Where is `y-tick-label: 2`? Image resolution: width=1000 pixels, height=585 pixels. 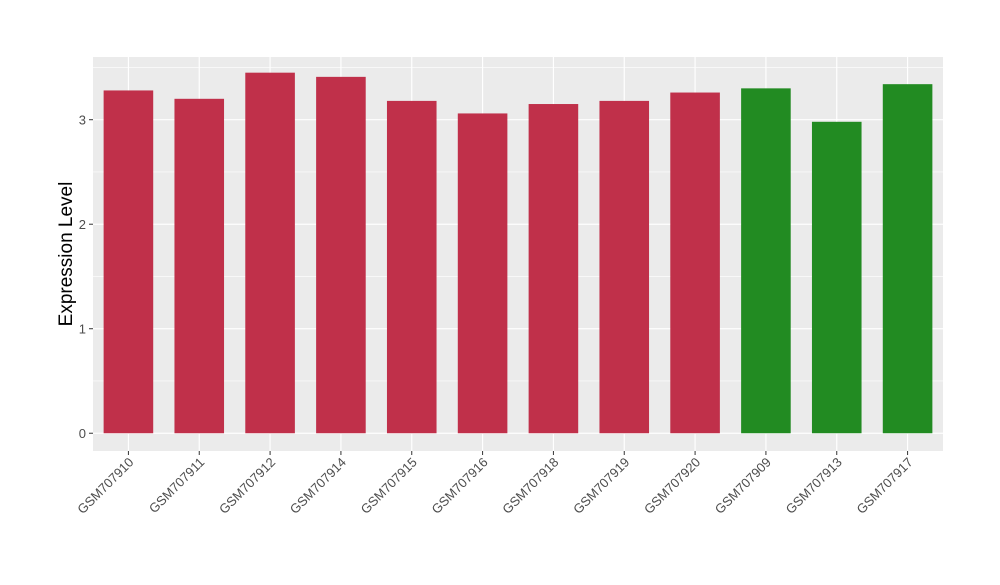 y-tick-label: 2 is located at coordinates (82, 224).